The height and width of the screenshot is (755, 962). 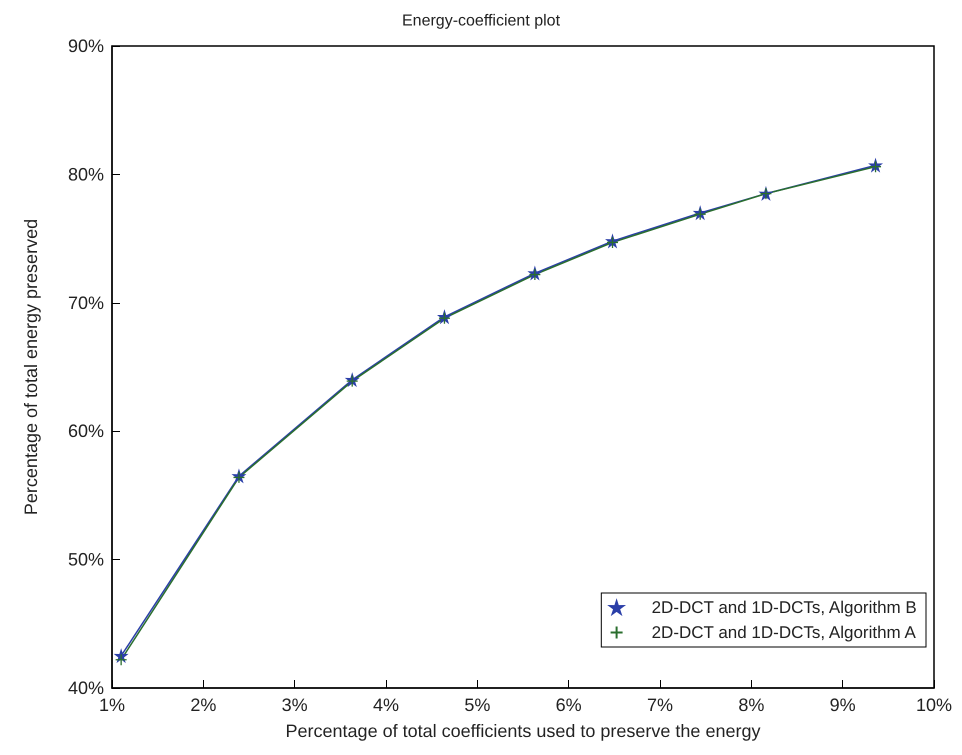 What do you see at coordinates (86, 431) in the screenshot?
I see `y-tick-label: 60%` at bounding box center [86, 431].